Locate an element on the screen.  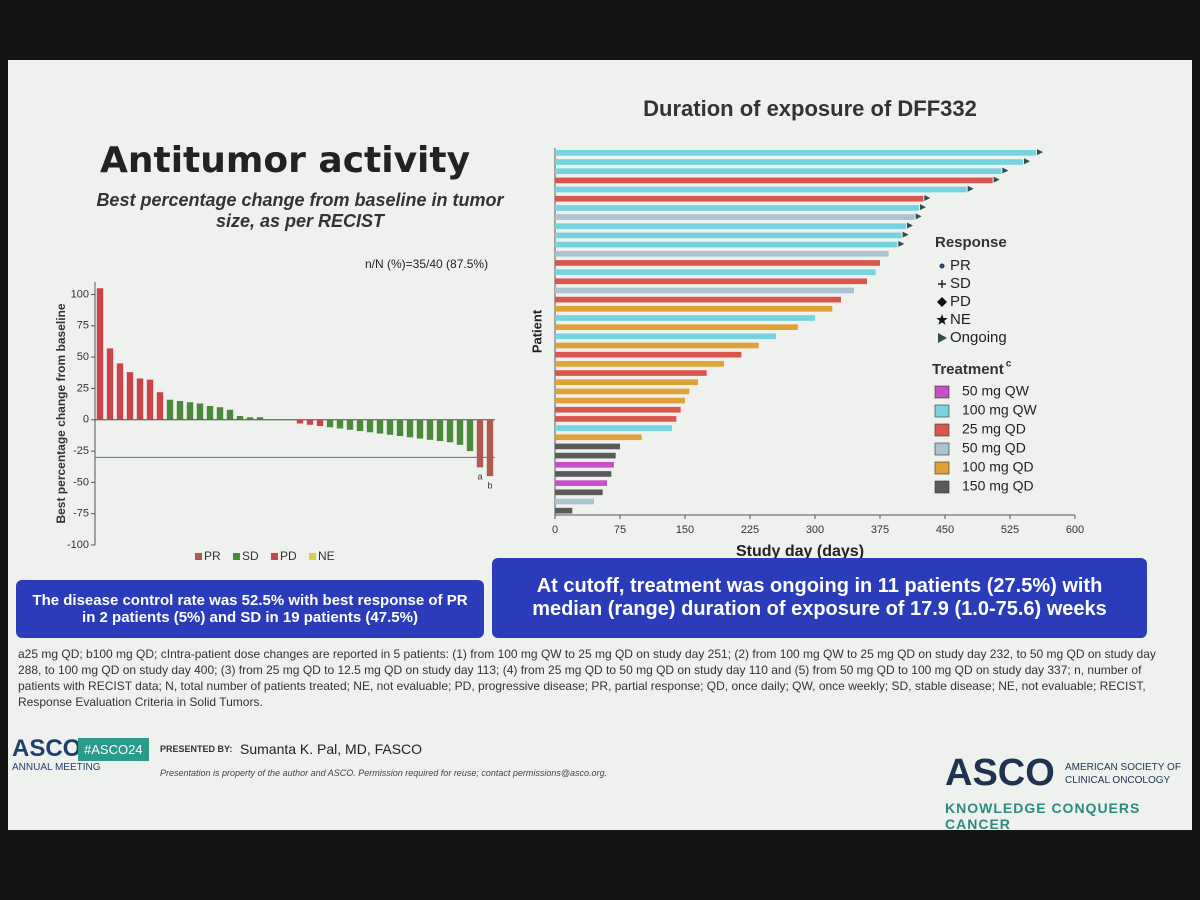
tagline: KNOWLEDGE CONQUERS CANCER is located at coordinates (1043, 816).